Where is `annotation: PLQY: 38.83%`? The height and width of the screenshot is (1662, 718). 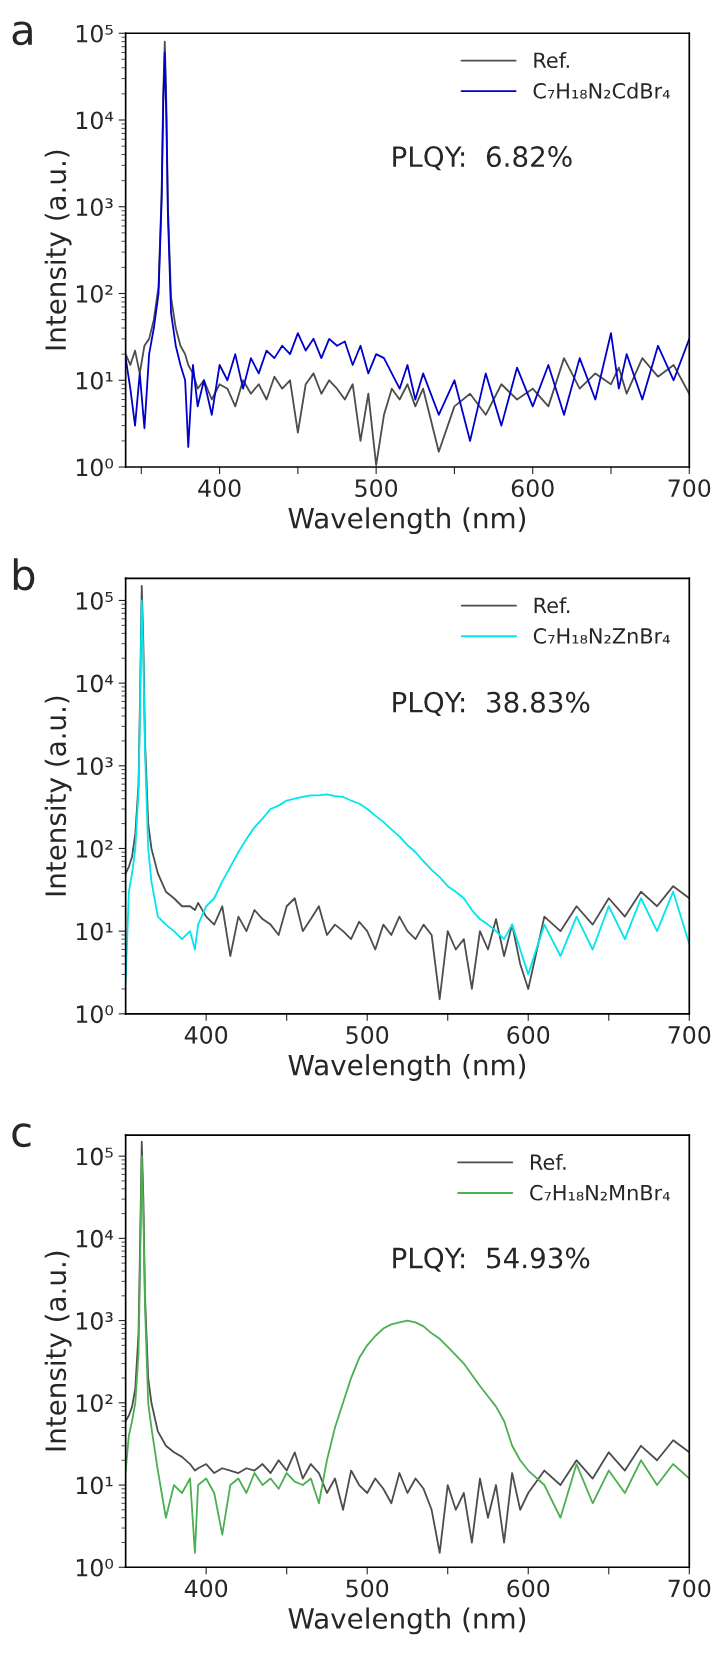 annotation: PLQY: 38.83% is located at coordinates (491, 703).